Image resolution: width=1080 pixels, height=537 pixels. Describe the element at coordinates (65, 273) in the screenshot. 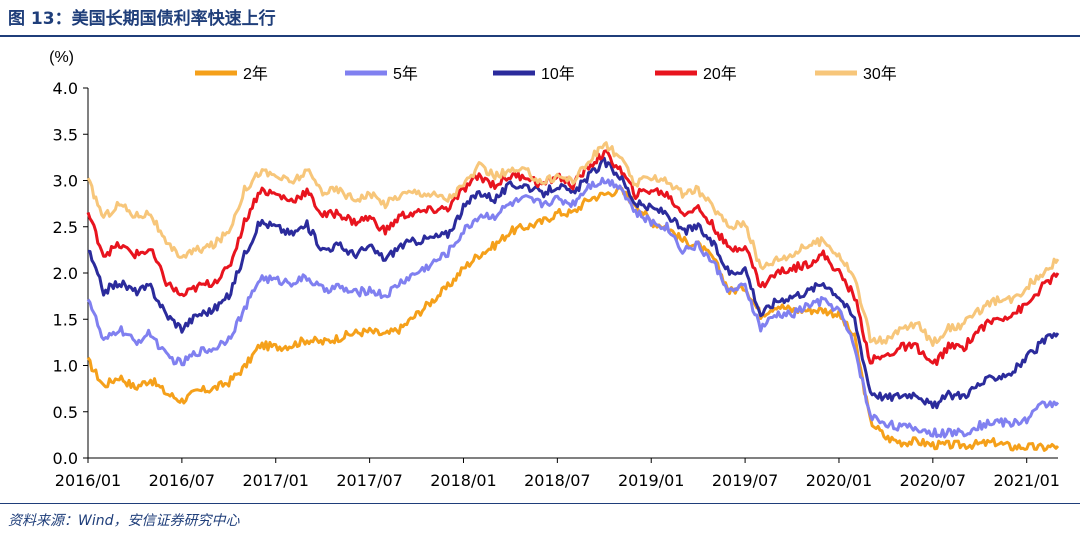

I see `y-tick-label: 2.0` at that location.